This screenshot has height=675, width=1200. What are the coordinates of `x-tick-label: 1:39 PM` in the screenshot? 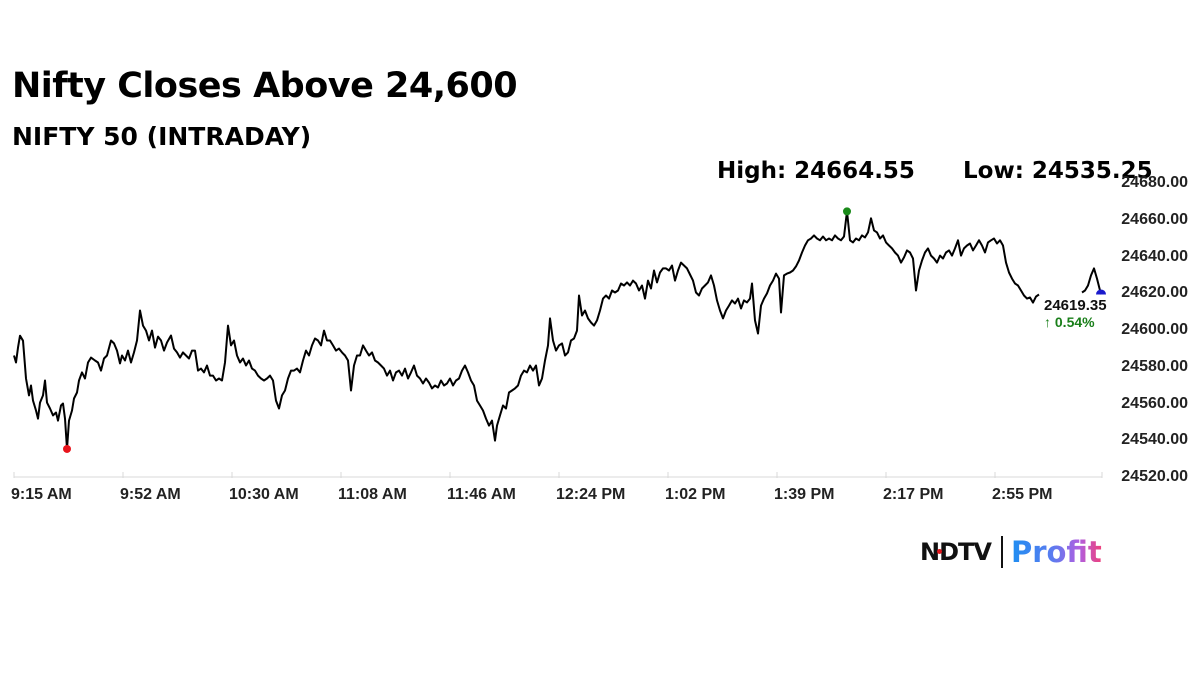 It's located at (804, 494).